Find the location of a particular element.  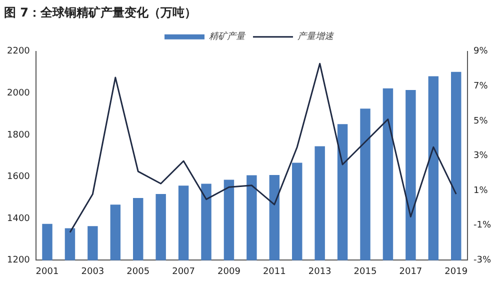

x-tick-label: 2011 is located at coordinates (274, 271).